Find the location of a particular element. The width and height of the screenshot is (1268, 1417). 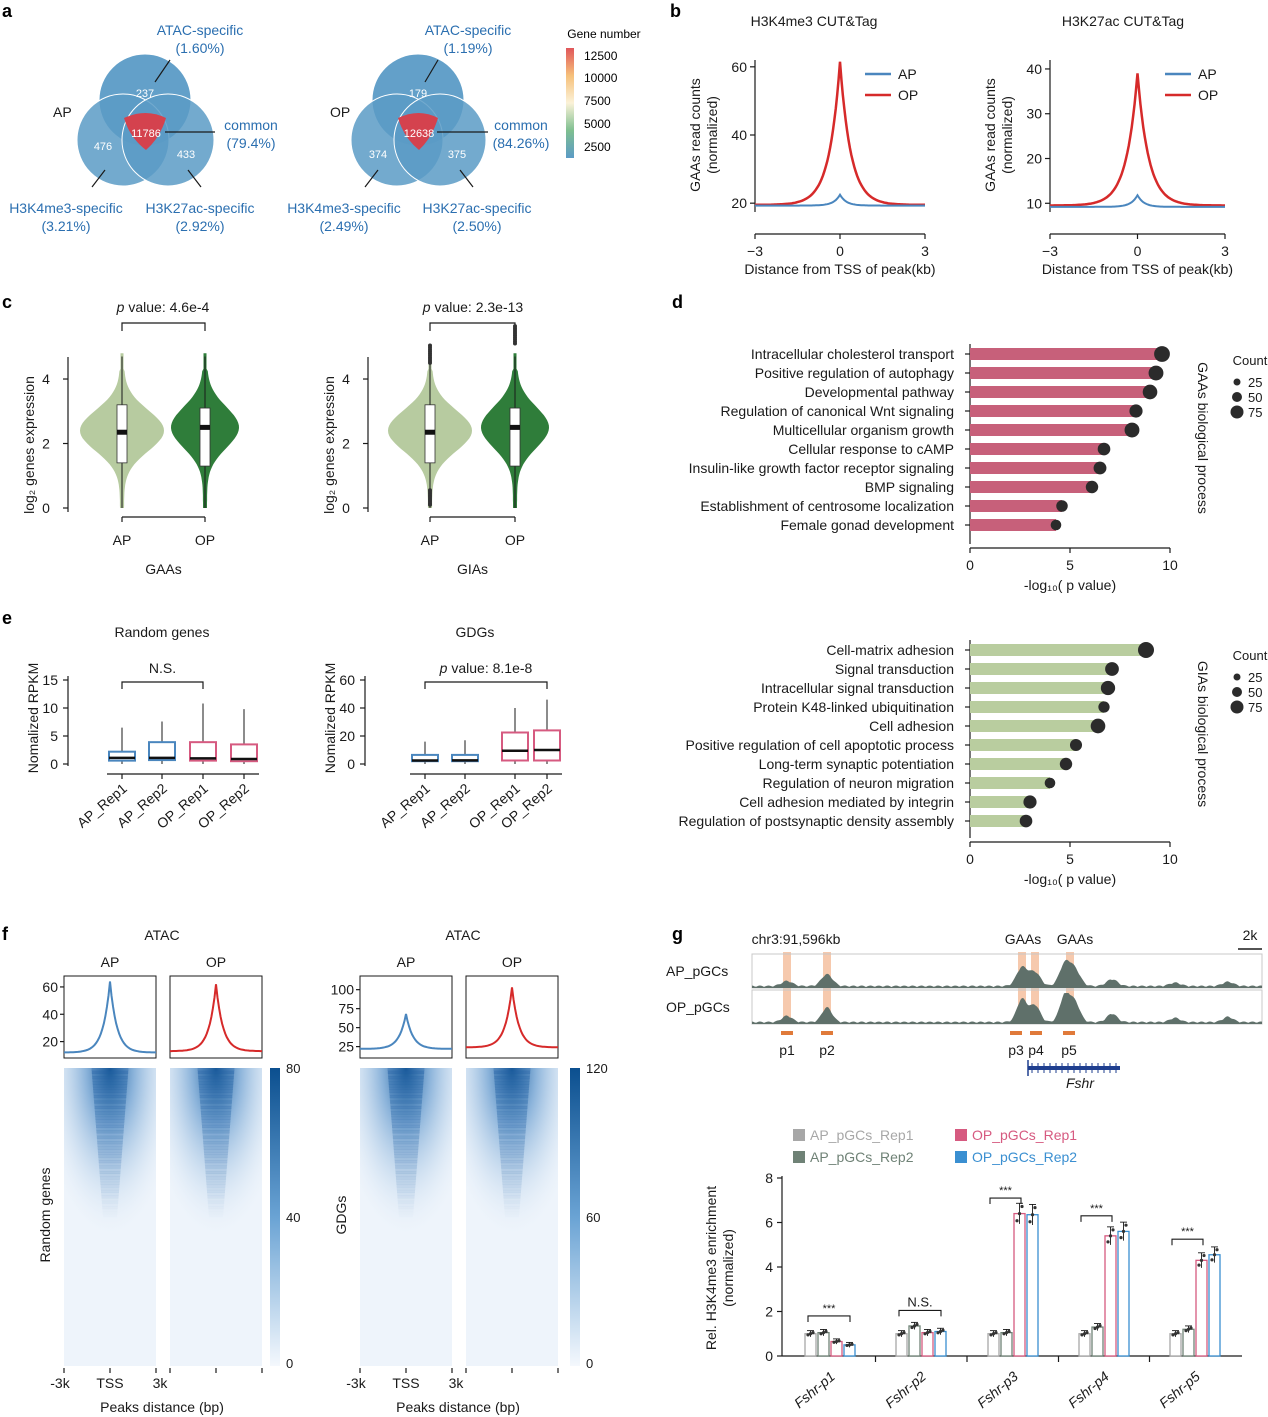

x-tick-label: Fshr-p2 is located at coordinates (905, 1389).